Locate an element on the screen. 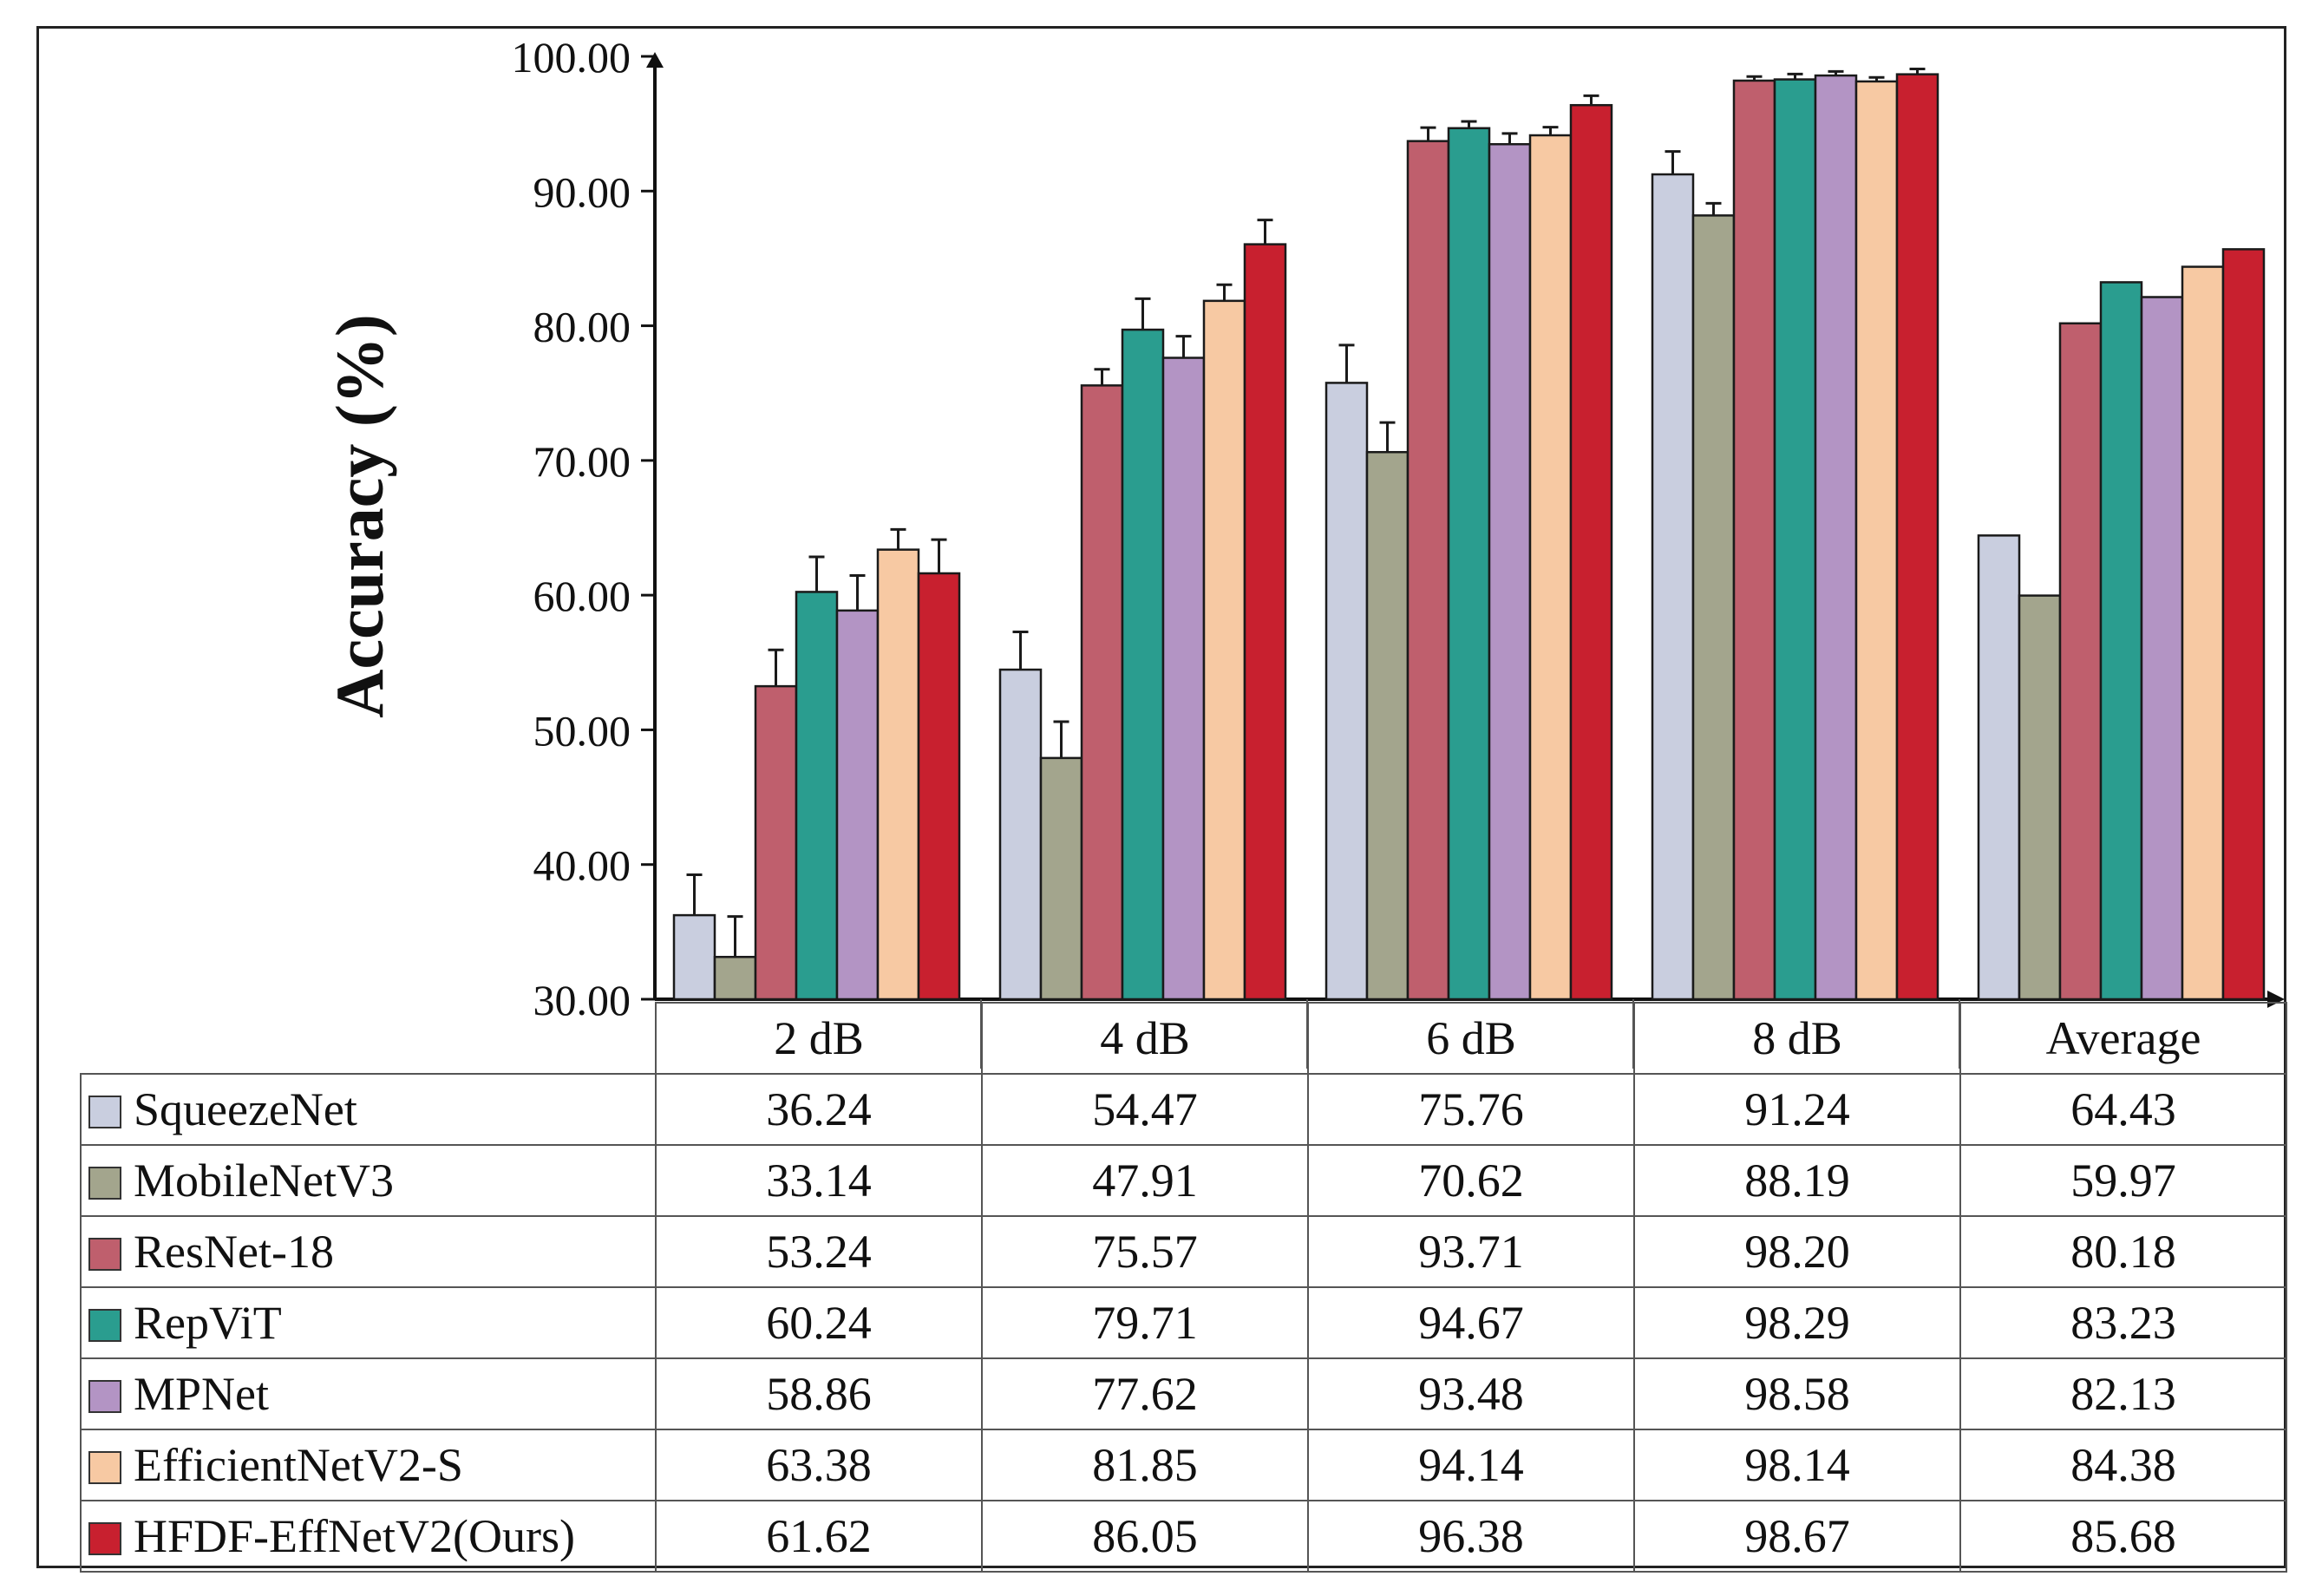 The height and width of the screenshot is (1596, 2322). legend-entry: MPNet is located at coordinates (368, 1393).